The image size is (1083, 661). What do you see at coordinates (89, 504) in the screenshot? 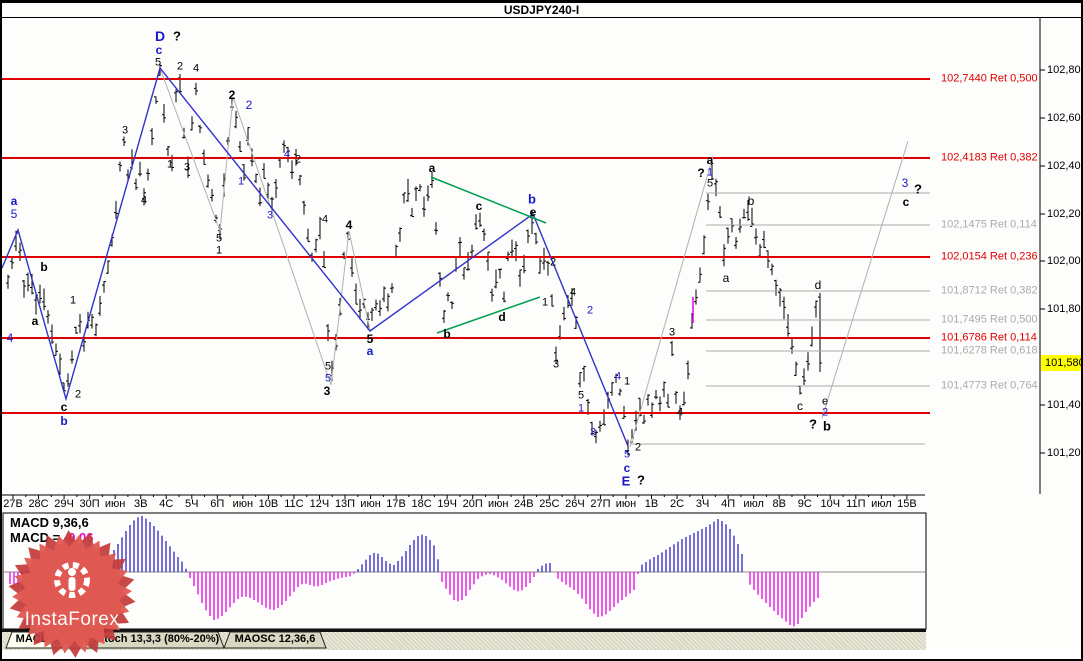
I see `date-tick-label: 30П` at bounding box center [89, 504].